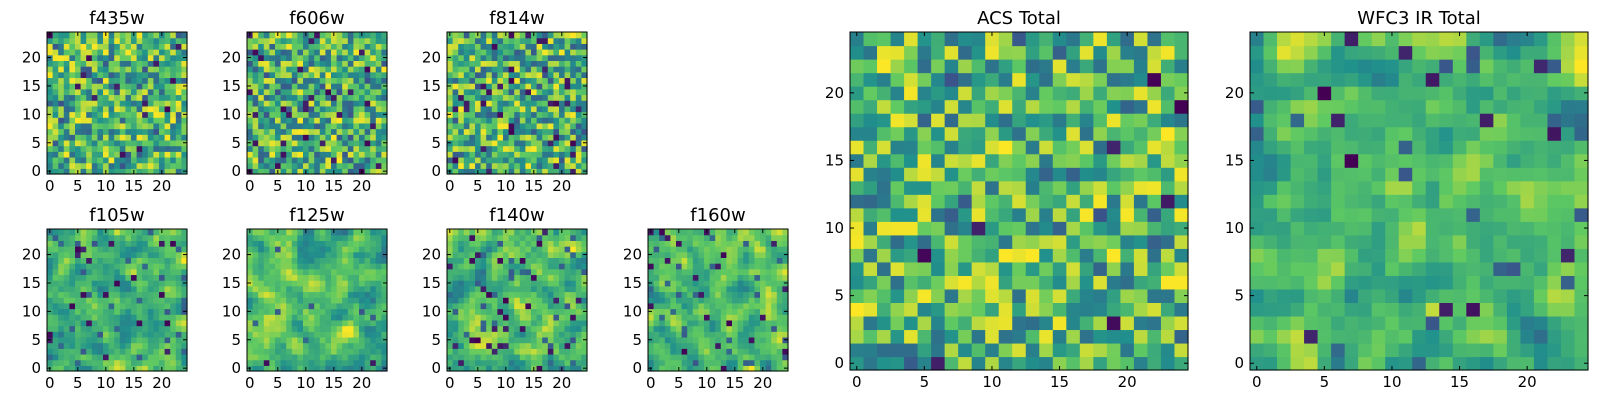  What do you see at coordinates (516, 18) in the screenshot?
I see `panel-title: f814w` at bounding box center [516, 18].